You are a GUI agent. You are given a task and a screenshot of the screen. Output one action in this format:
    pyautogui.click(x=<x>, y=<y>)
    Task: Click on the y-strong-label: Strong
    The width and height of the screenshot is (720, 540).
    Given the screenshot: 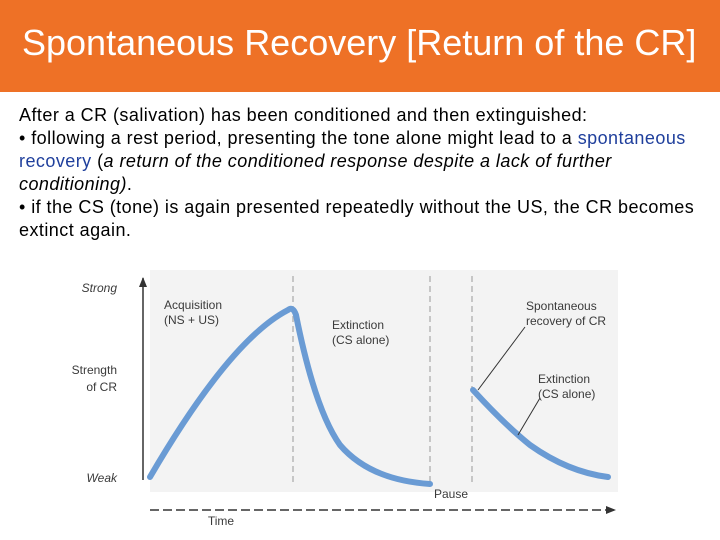 What is the action you would take?
    pyautogui.click(x=100, y=288)
    